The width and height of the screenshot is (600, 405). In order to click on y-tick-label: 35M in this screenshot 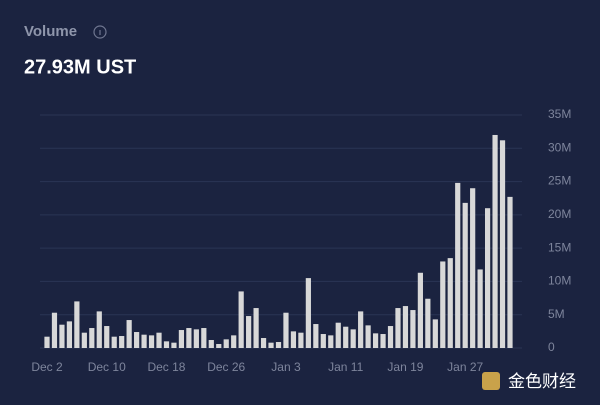, I will do `click(559, 114)`.